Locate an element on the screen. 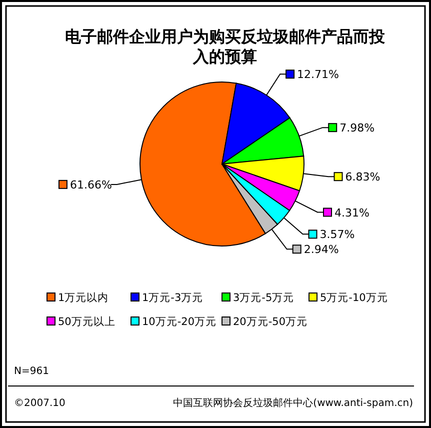 Image resolution: width=431 pixels, height=428 pixels. legend-label: 5万元-10万元 is located at coordinates (354, 298).